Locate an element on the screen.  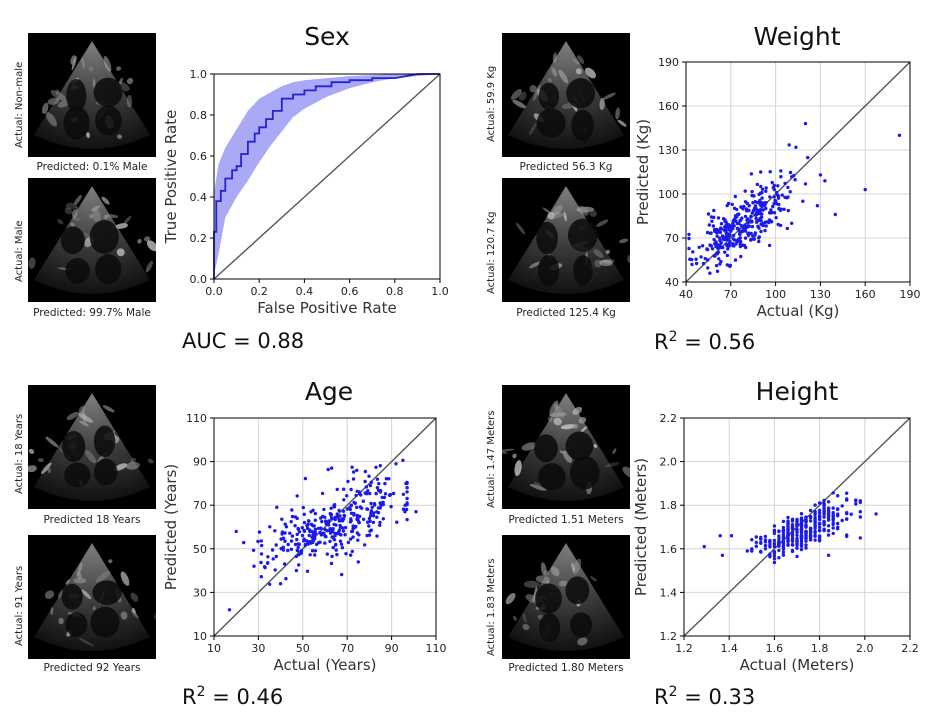
x-axis-label: False Positive Rate is located at coordinates (326, 308).